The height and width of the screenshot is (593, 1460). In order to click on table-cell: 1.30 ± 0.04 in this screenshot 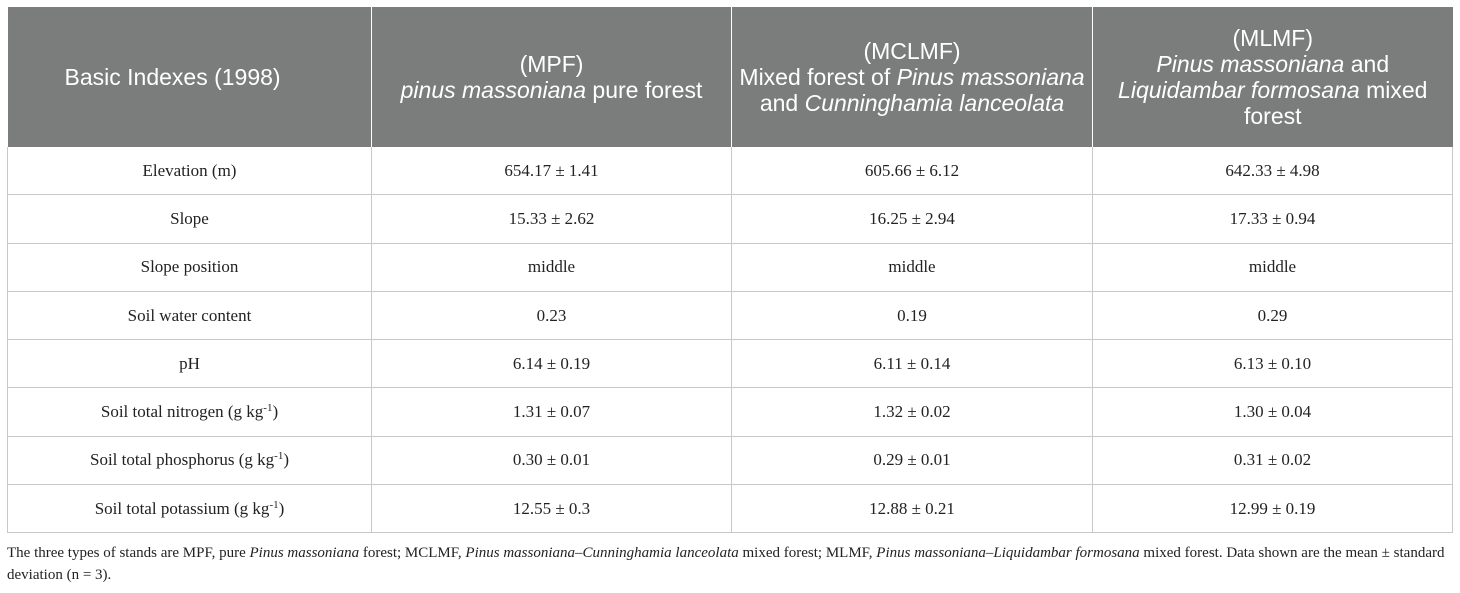, I will do `click(1272, 412)`.